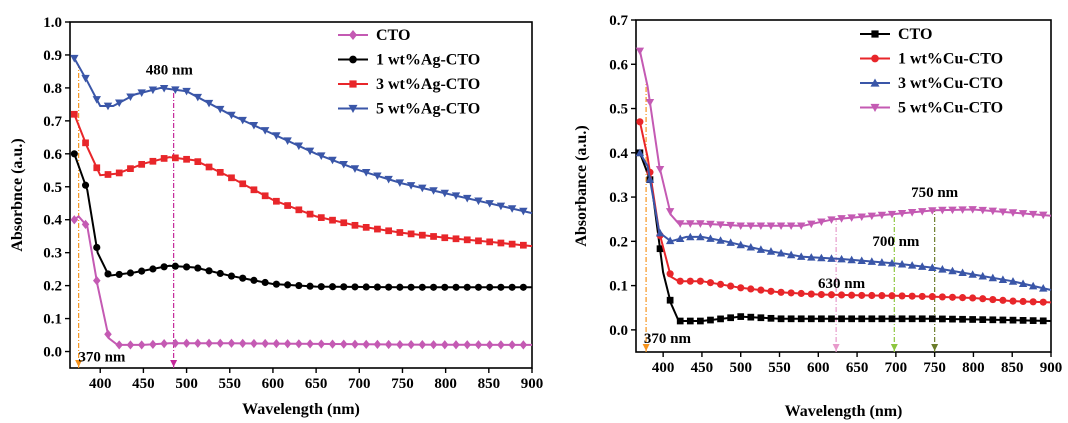 This screenshot has height=423, width=1068. Describe the element at coordinates (973, 368) in the screenshot. I see `x-tick-label: 800` at that location.